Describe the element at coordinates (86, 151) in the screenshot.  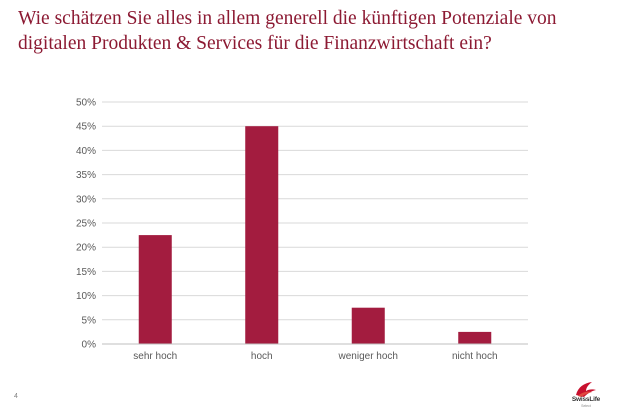
I see `y-tick-label: 40%` at that location.